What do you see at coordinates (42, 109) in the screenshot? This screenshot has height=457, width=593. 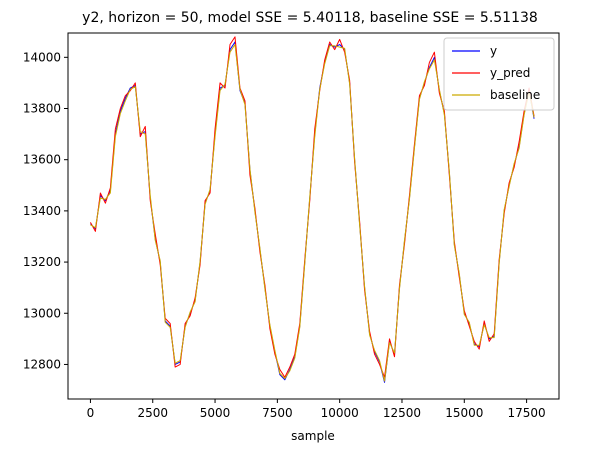 I see `y-tick-label: 13800` at bounding box center [42, 109].